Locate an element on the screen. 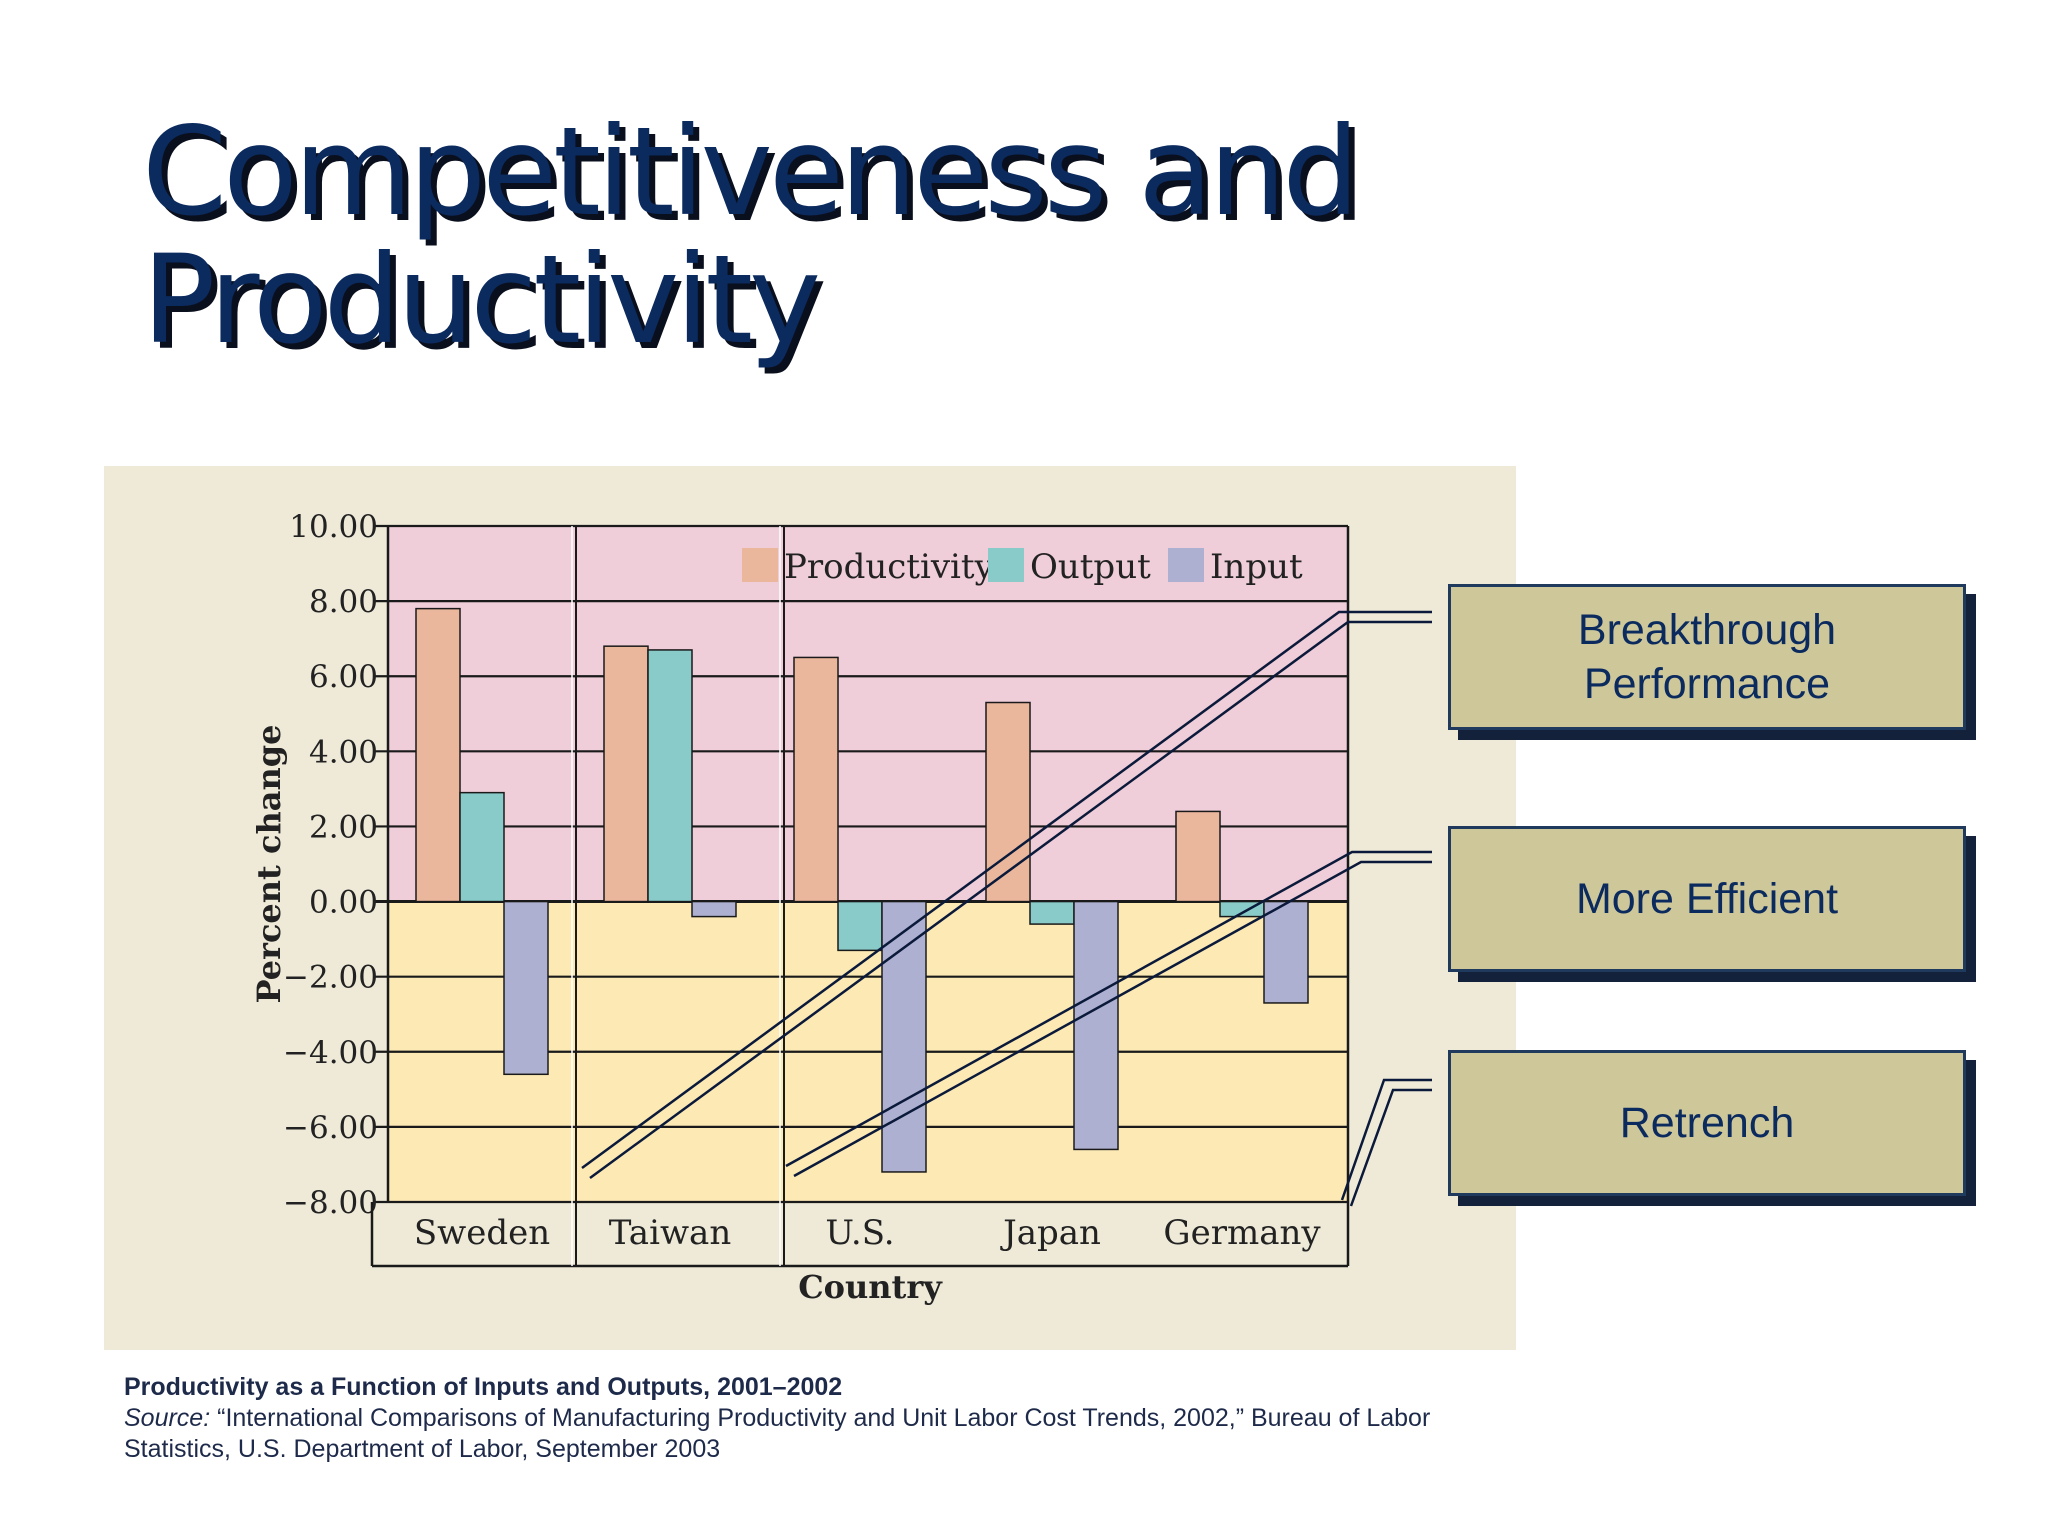 This screenshot has height=1536, width=2048. y-tick-label: −6.00 is located at coordinates (330, 1128).